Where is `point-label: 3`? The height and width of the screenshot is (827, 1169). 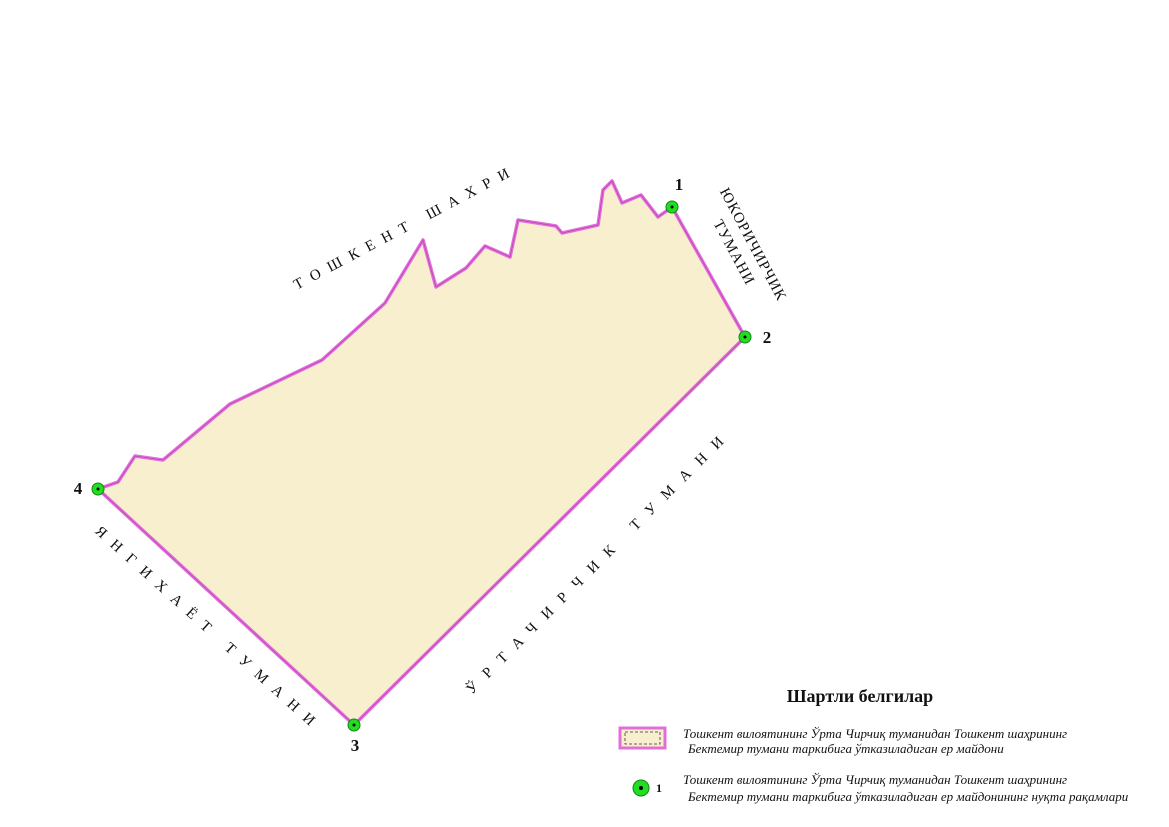
point-label: 3 is located at coordinates (355, 745).